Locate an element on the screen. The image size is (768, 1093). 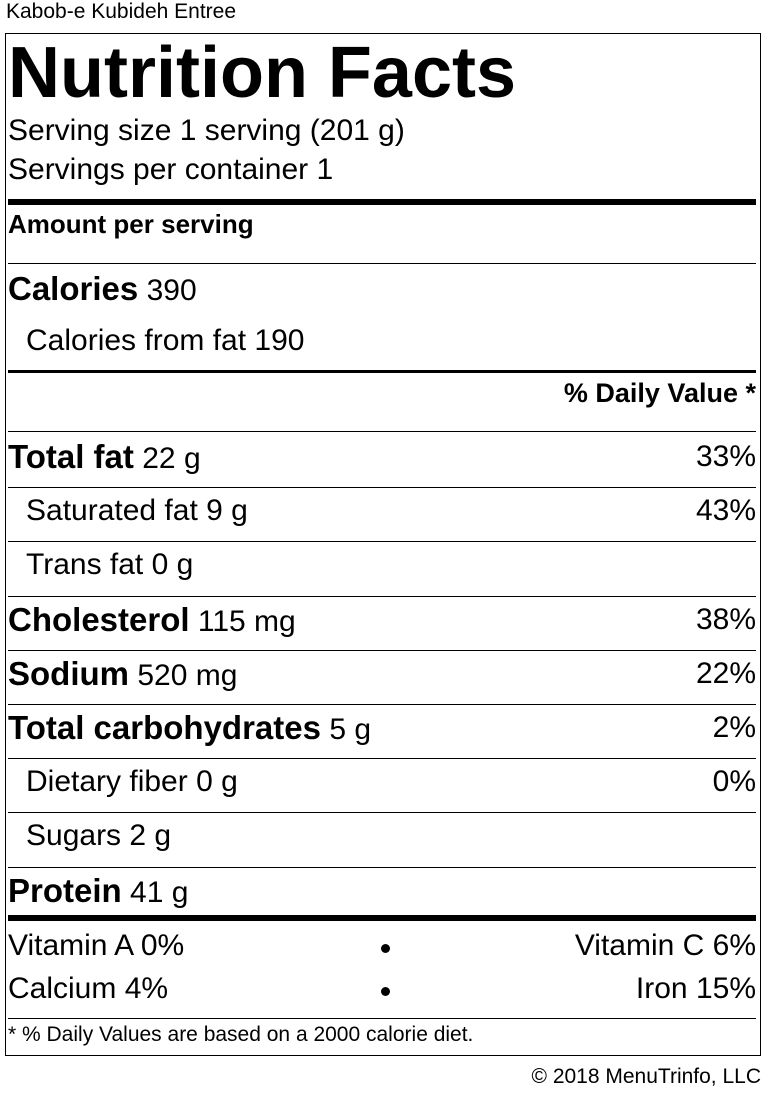
nutrient-amount: 41 g is located at coordinates (159, 892).